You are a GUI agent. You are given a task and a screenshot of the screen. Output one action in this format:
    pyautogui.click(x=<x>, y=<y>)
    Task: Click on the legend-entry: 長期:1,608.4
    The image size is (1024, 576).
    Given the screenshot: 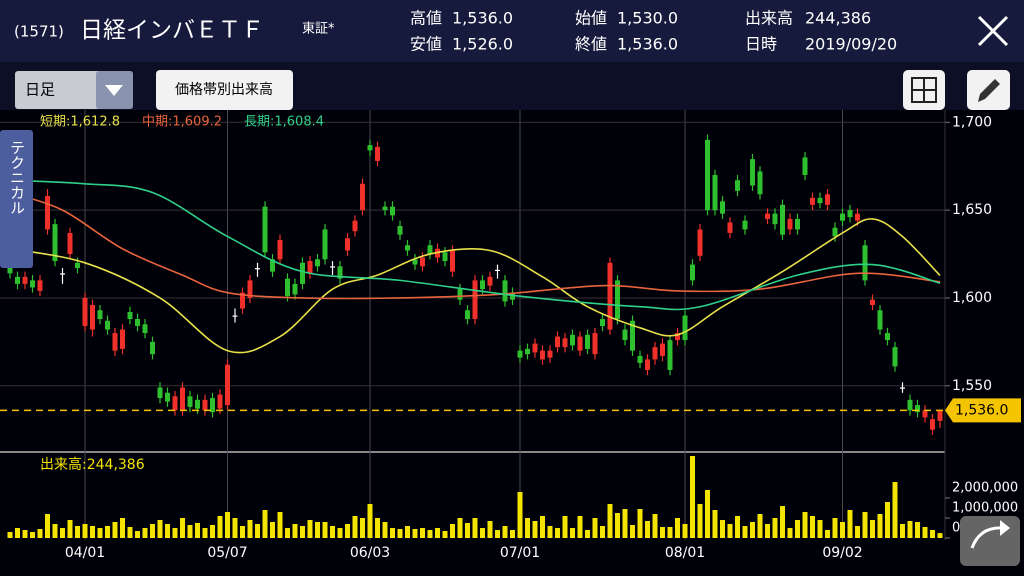 What is the action you would take?
    pyautogui.click(x=284, y=122)
    